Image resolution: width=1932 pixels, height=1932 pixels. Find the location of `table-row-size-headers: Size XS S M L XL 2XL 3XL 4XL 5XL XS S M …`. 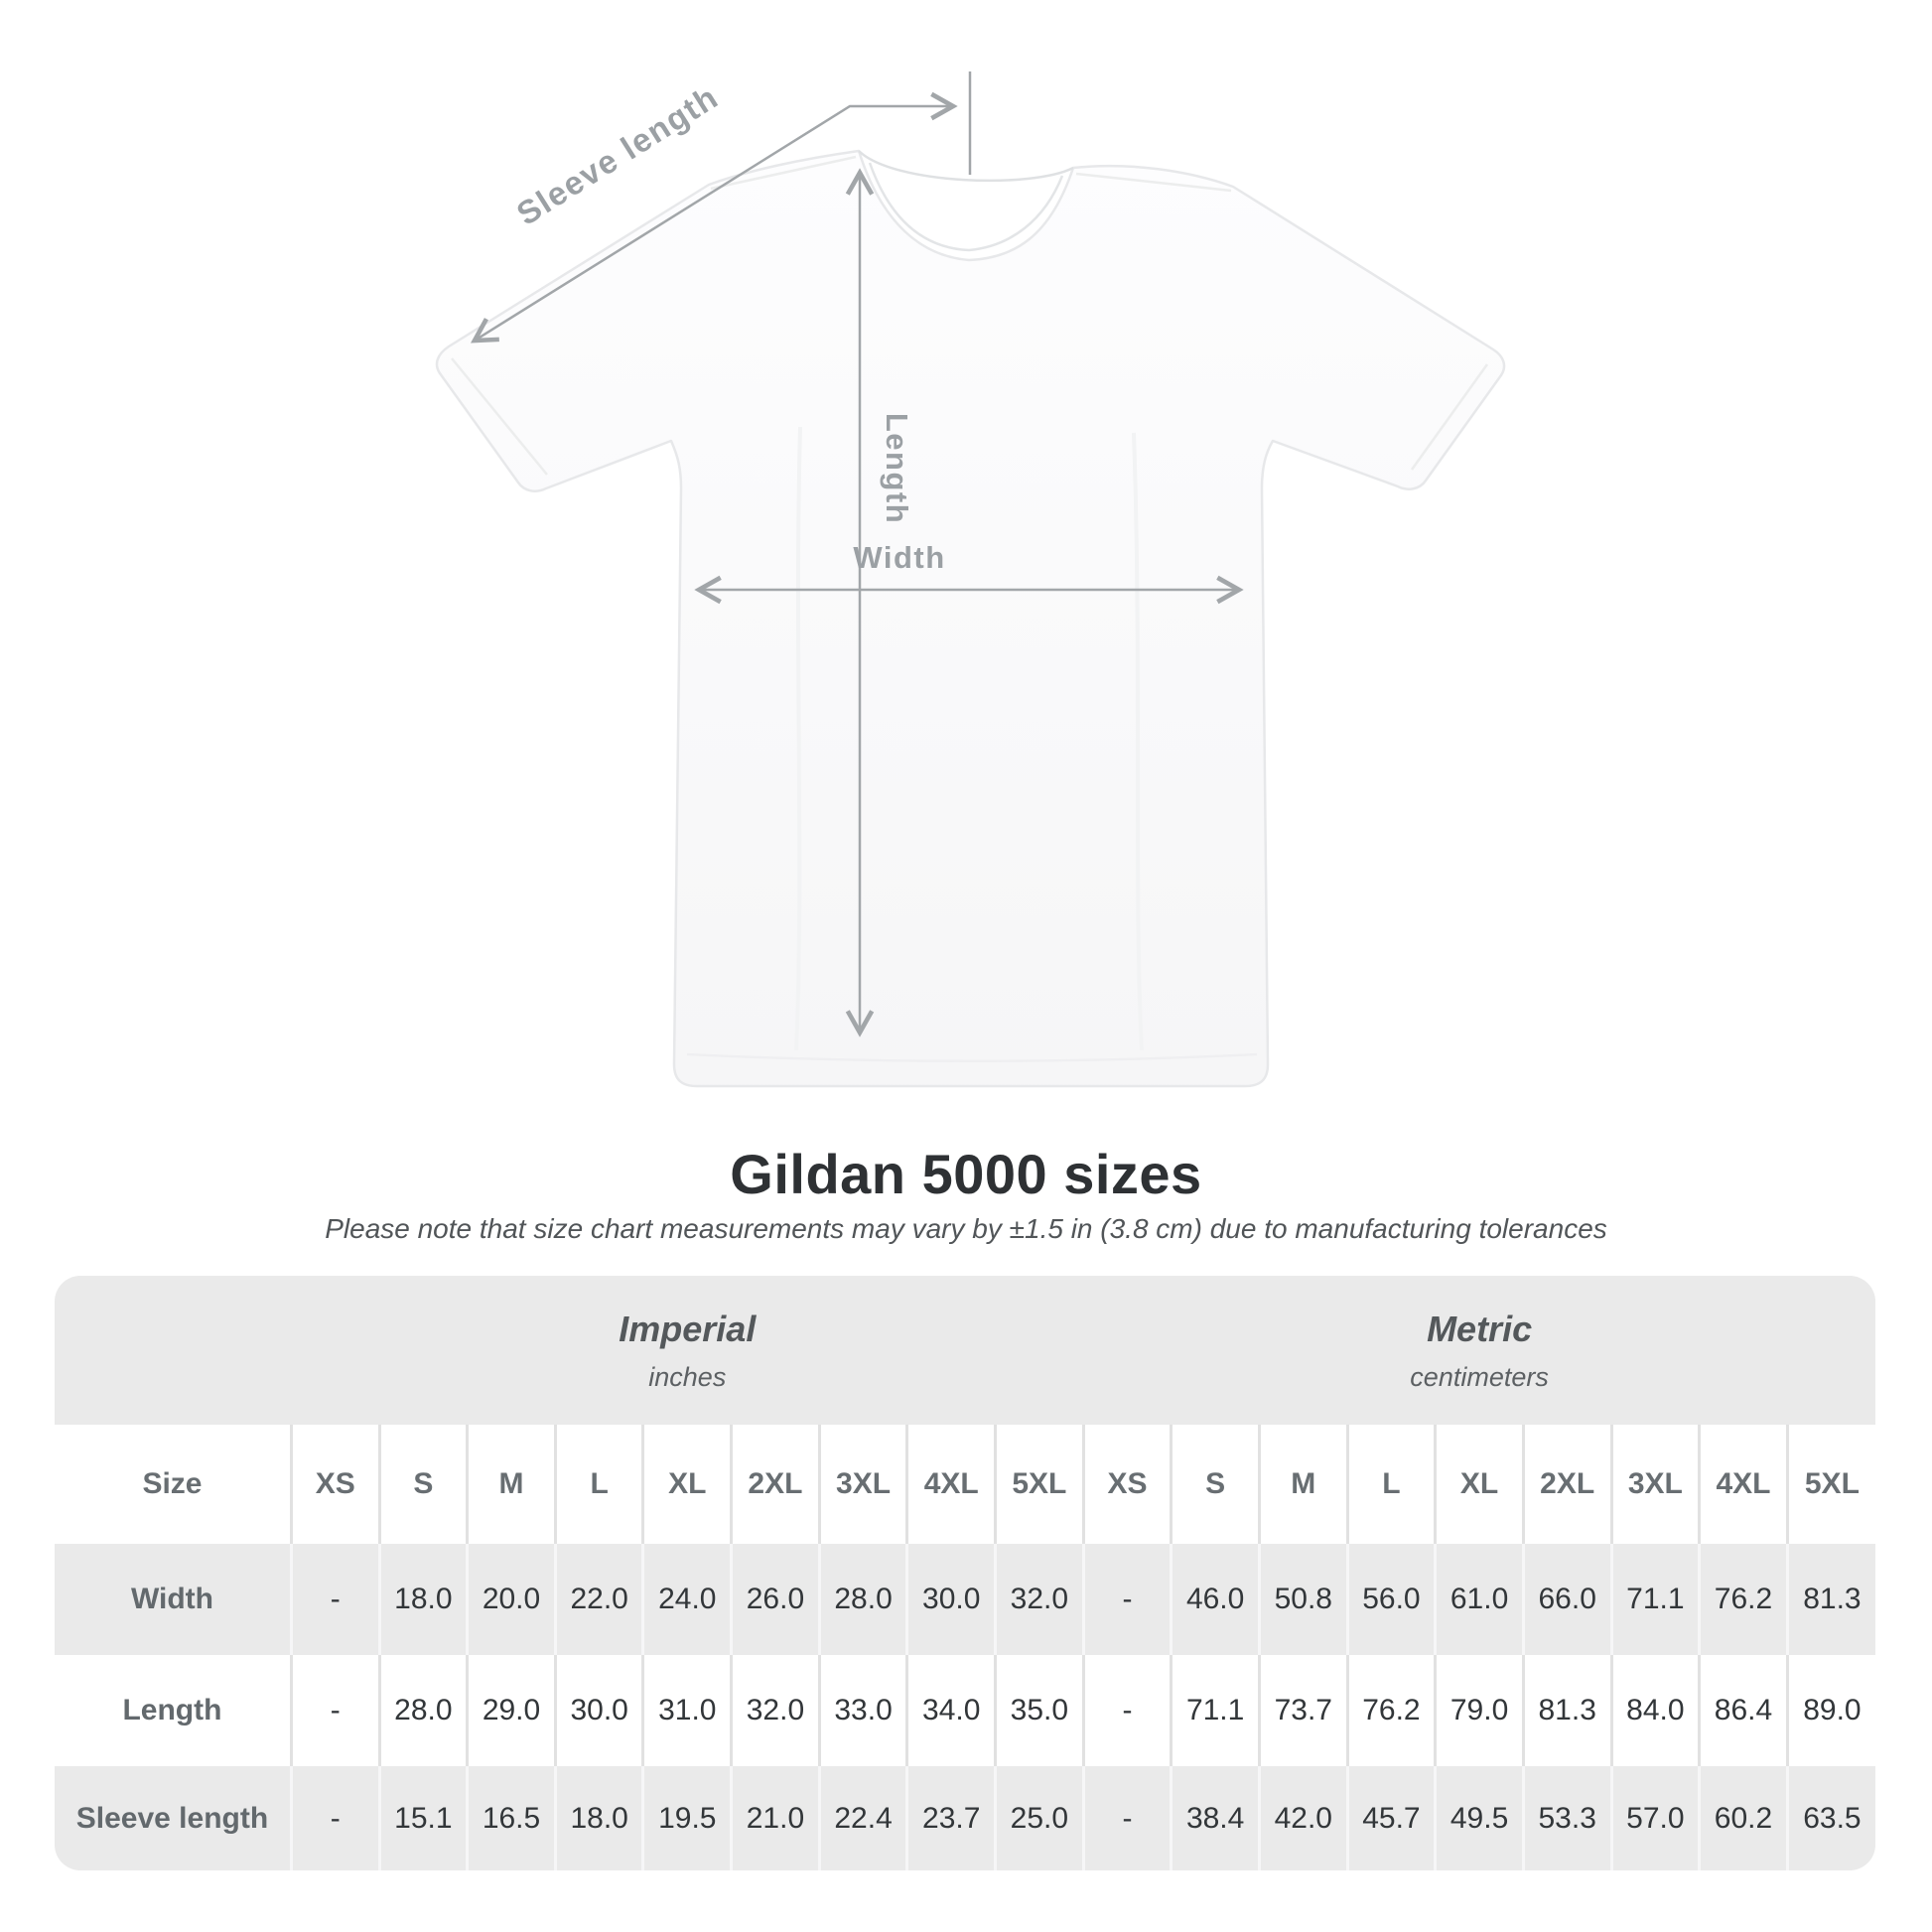

table-row-size-headers: Size XS S M L XL 2XL 3XL 4XL 5XL XS S M … is located at coordinates (965, 1485).